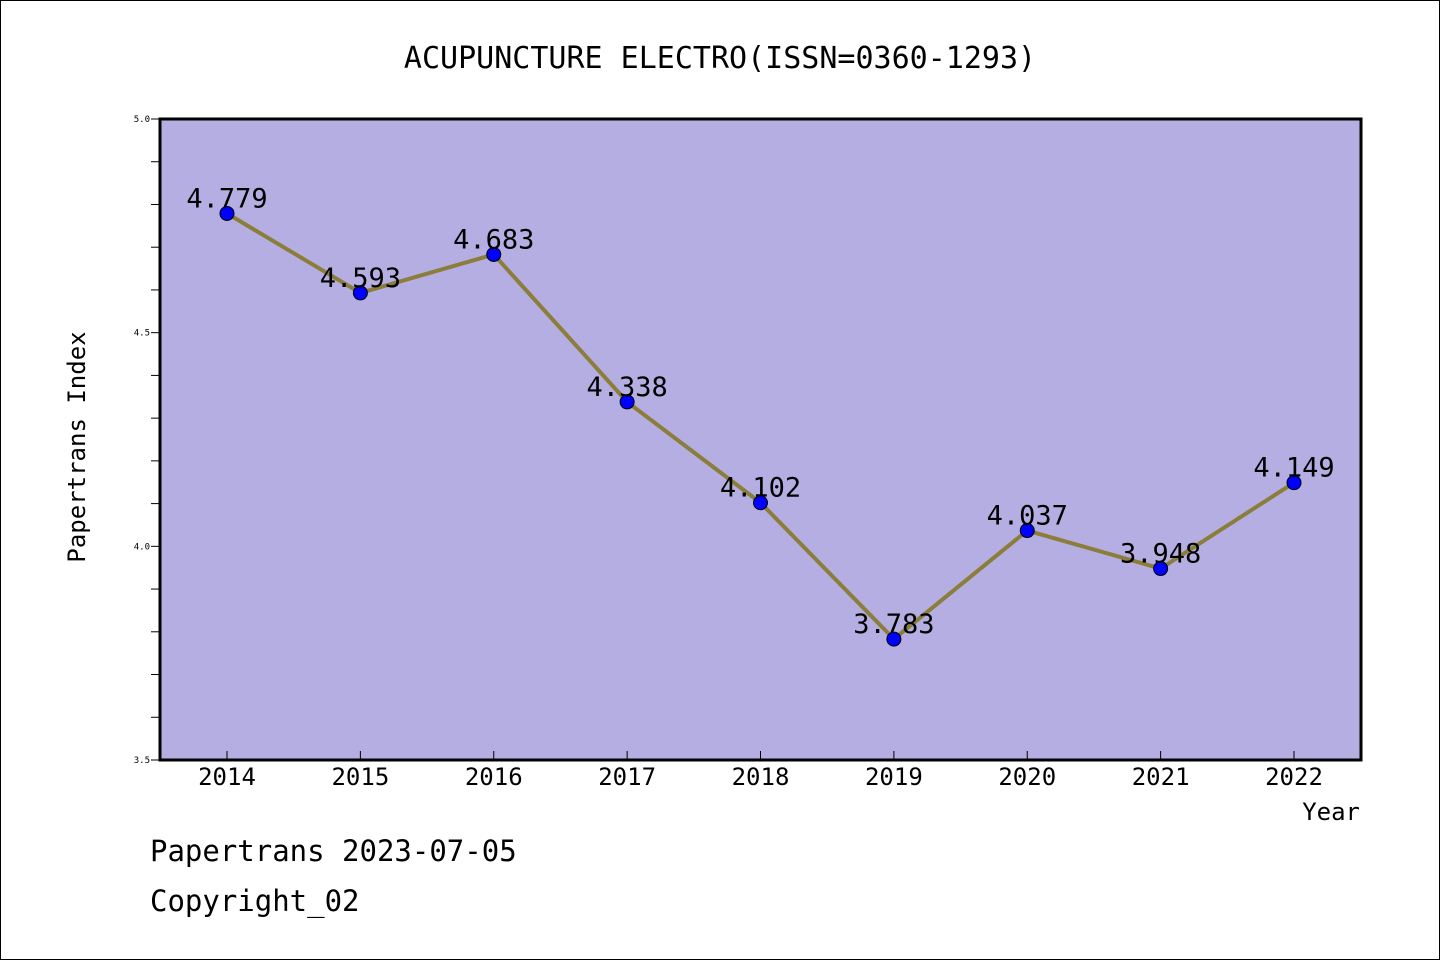 Image resolution: width=1440 pixels, height=960 pixels. What do you see at coordinates (493, 239) in the screenshot?
I see `data-label: 4.683` at bounding box center [493, 239].